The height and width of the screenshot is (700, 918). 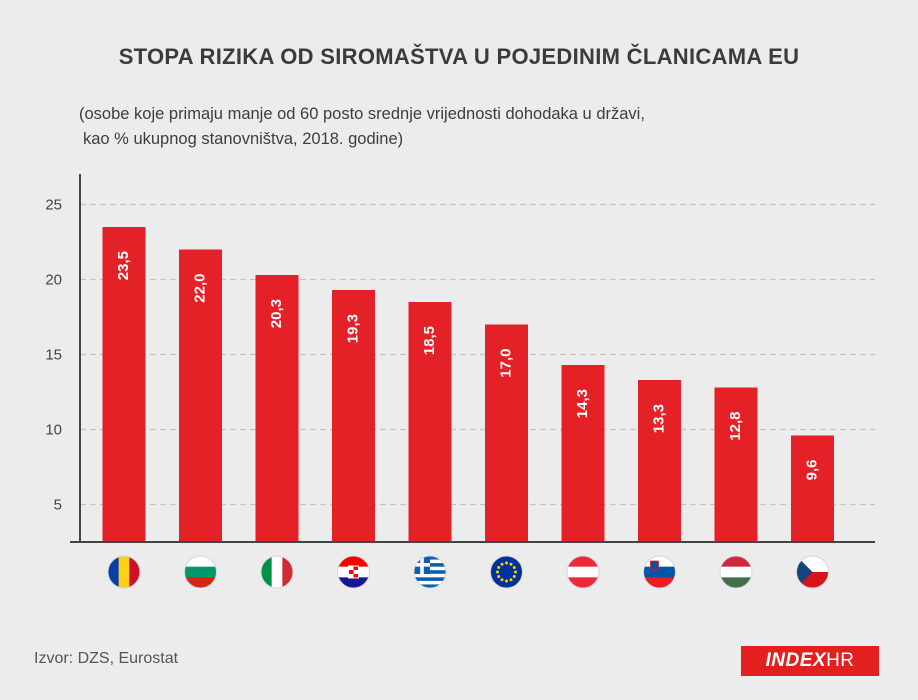 What do you see at coordinates (124, 572) in the screenshot?
I see `flag-romania-icon` at bounding box center [124, 572].